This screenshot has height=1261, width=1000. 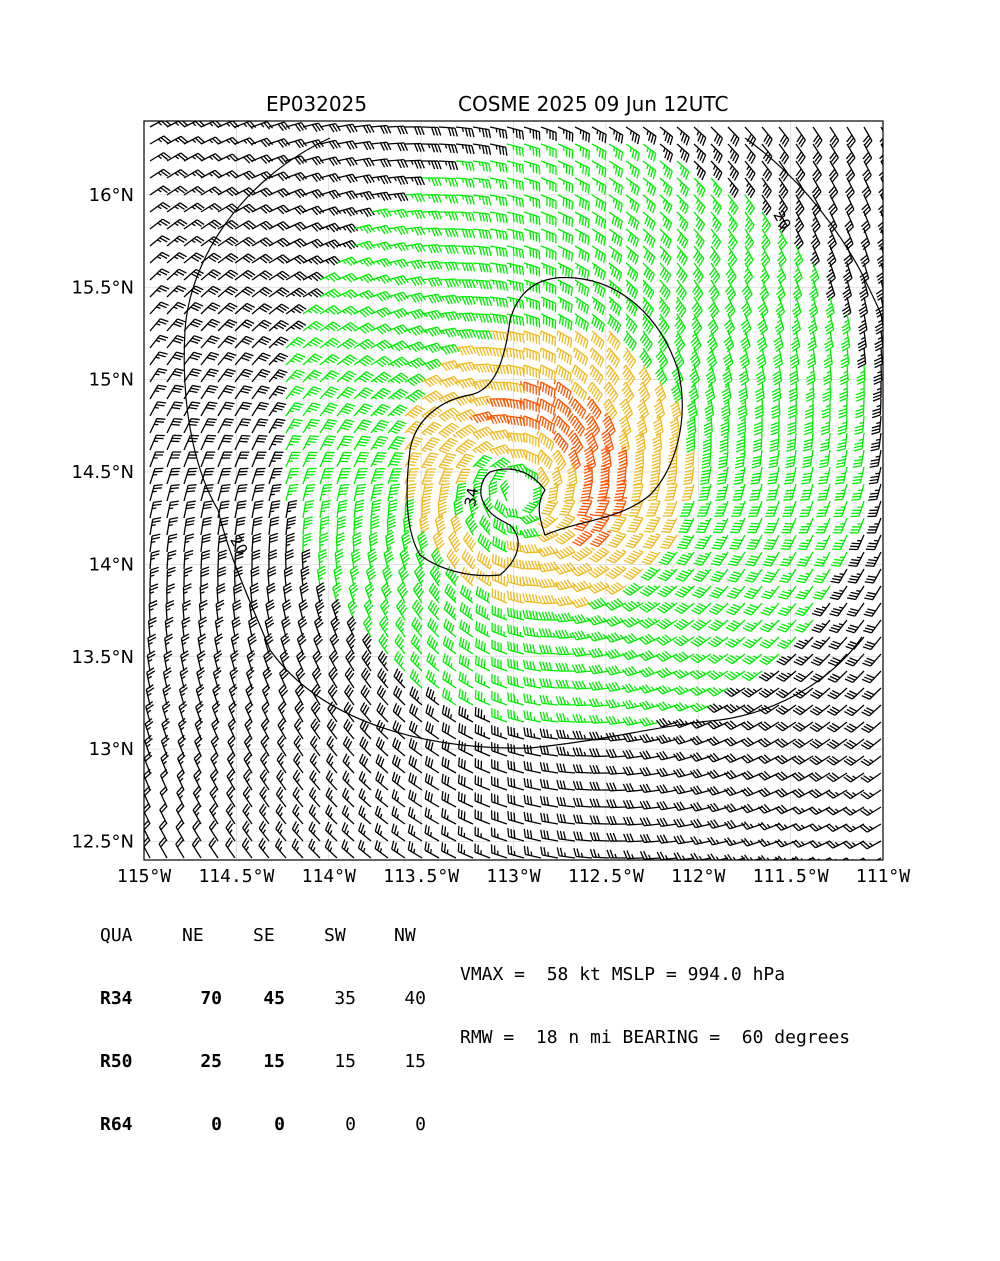 I want to click on cell-se: 0, so click(x=265, y=1124).